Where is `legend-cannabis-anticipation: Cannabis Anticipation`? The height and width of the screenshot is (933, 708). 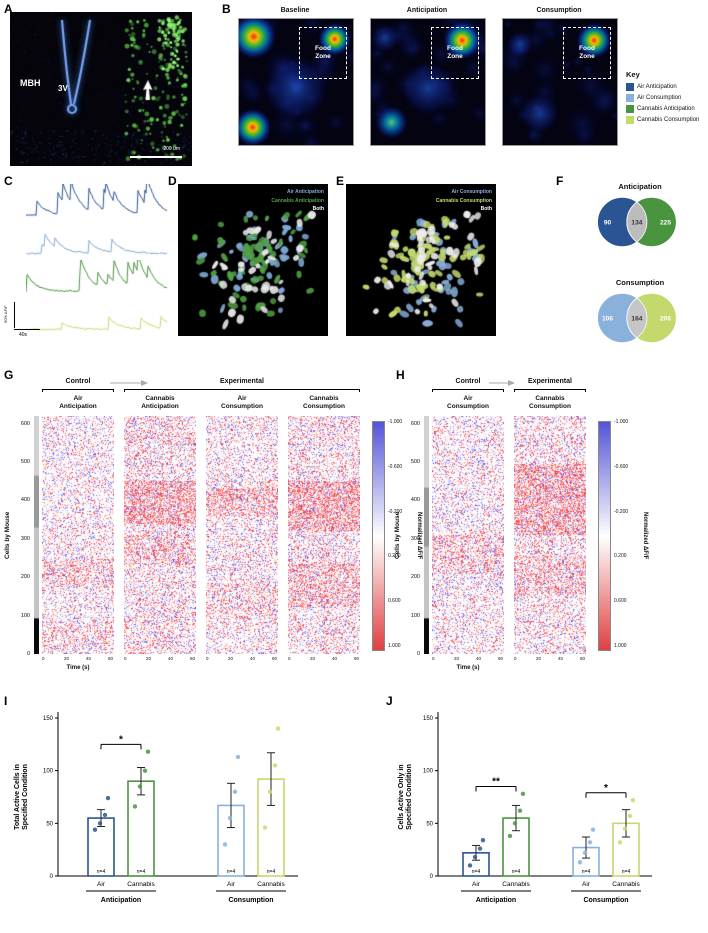
legend-cannabis-anticipation: Cannabis Anticipation is located at coordinates (297, 200).